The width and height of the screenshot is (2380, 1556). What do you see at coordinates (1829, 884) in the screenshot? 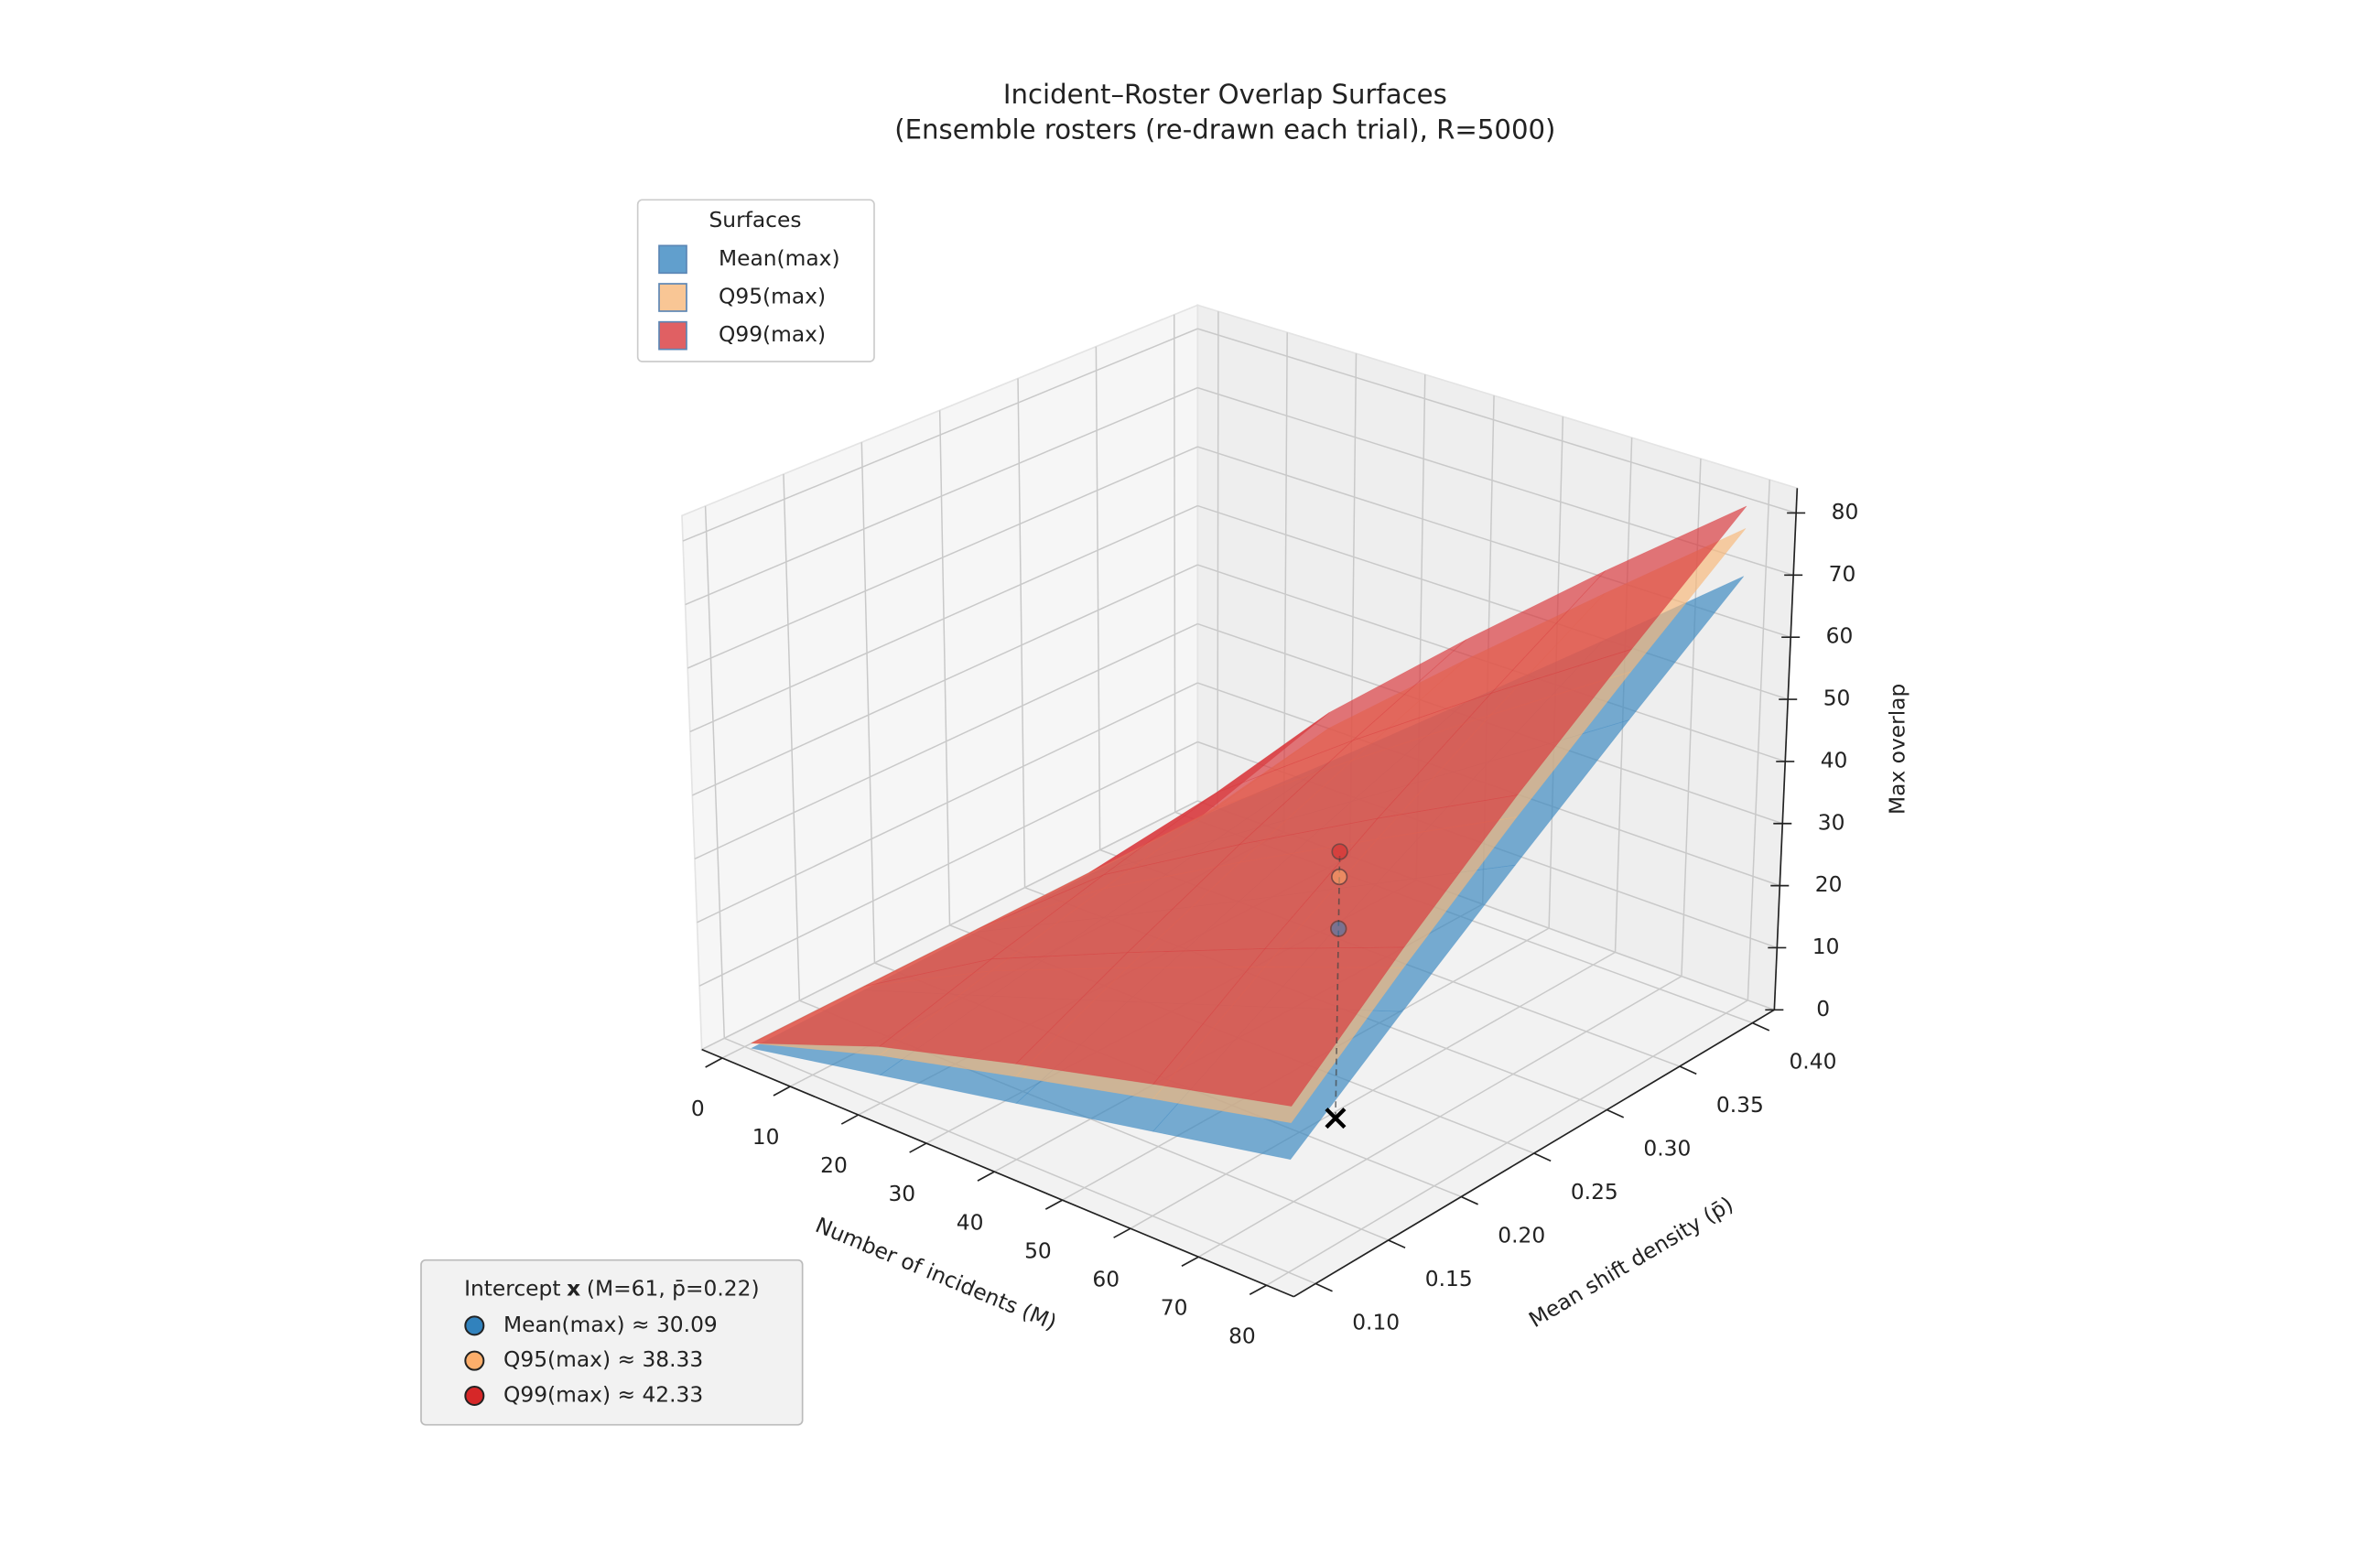
I see `z-tick-label: 20` at bounding box center [1829, 884].